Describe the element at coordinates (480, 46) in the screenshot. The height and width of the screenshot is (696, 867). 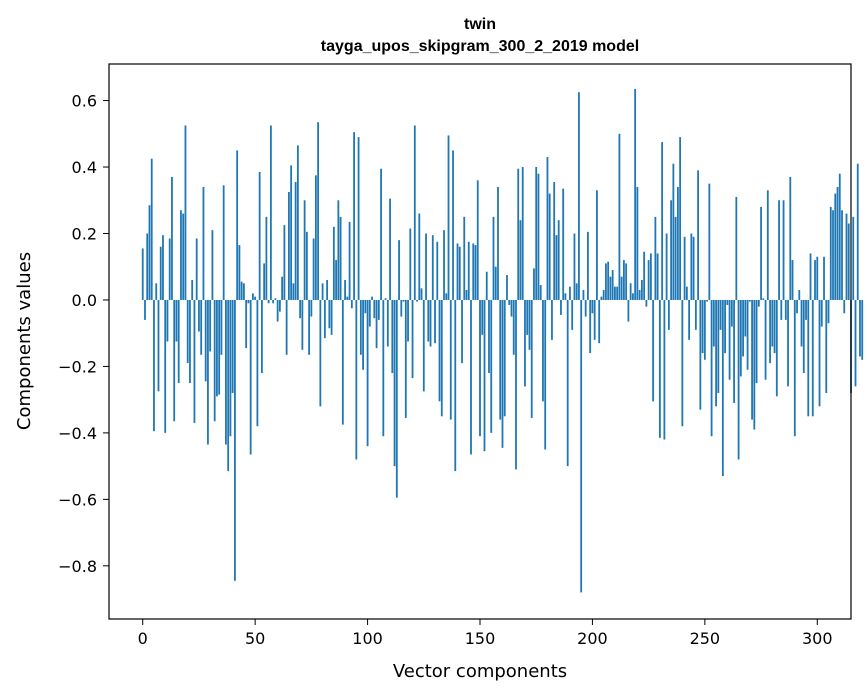
I see `chart-subtitle: tayga_upos_skipgram_300_2_2019 model` at that location.